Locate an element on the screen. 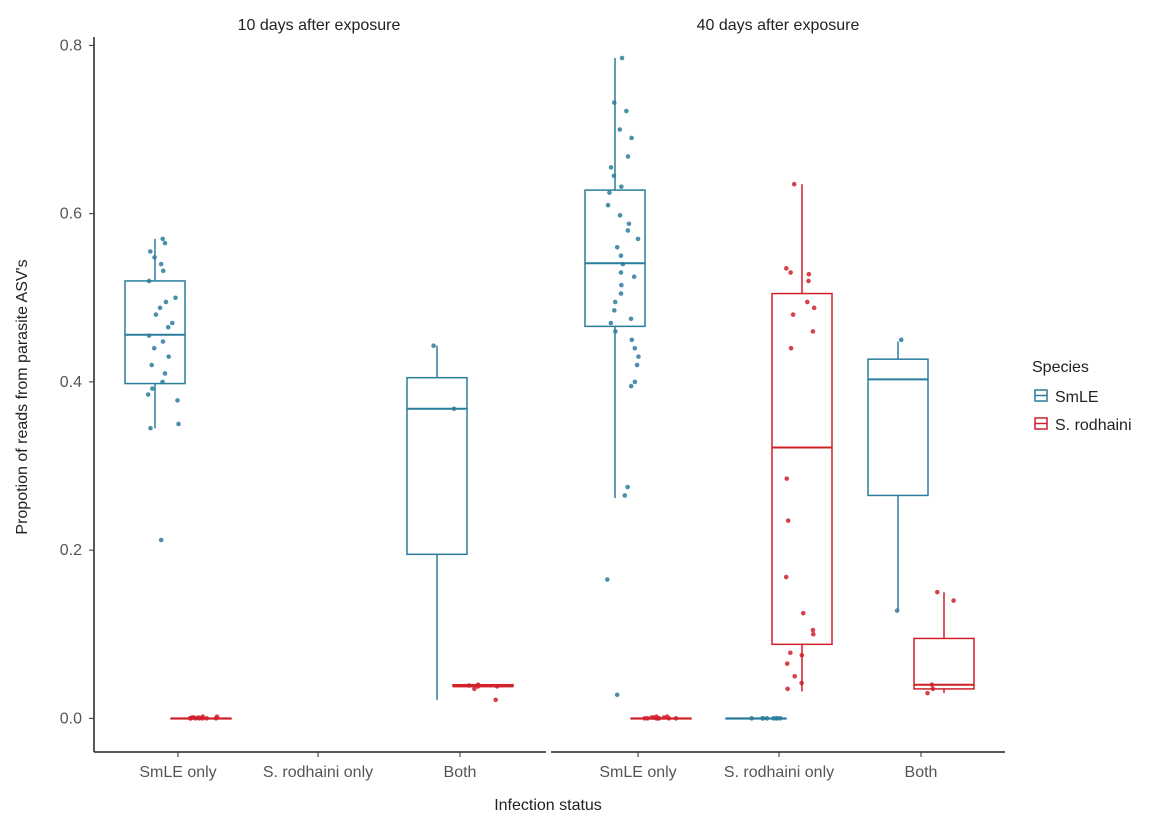  x-tick-label: S. rodhaini only is located at coordinates (779, 772).